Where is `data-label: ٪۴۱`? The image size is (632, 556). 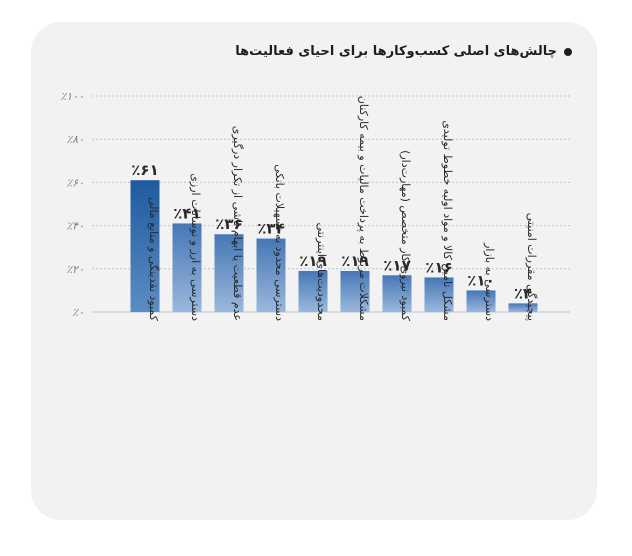 data-label: ٪۴۱ is located at coordinates (186, 213).